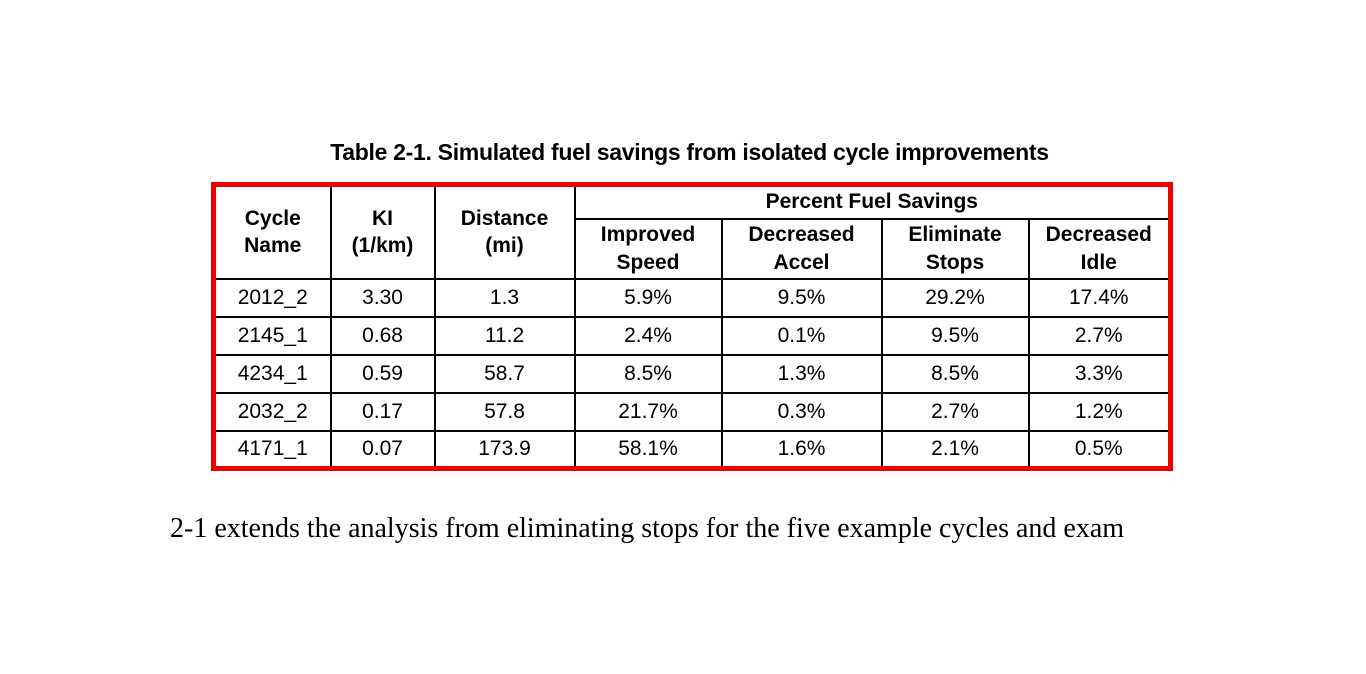 This screenshot has height=674, width=1366. Describe the element at coordinates (955, 449) in the screenshot. I see `cell-eliminate-stops: 2.1%` at that location.